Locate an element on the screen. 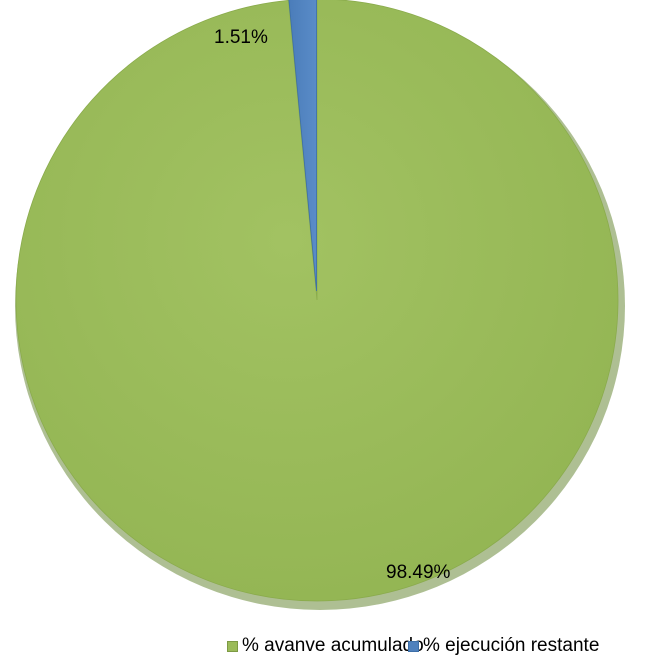 This screenshot has height=662, width=663. pie-slice-restante is located at coordinates (302, 146).